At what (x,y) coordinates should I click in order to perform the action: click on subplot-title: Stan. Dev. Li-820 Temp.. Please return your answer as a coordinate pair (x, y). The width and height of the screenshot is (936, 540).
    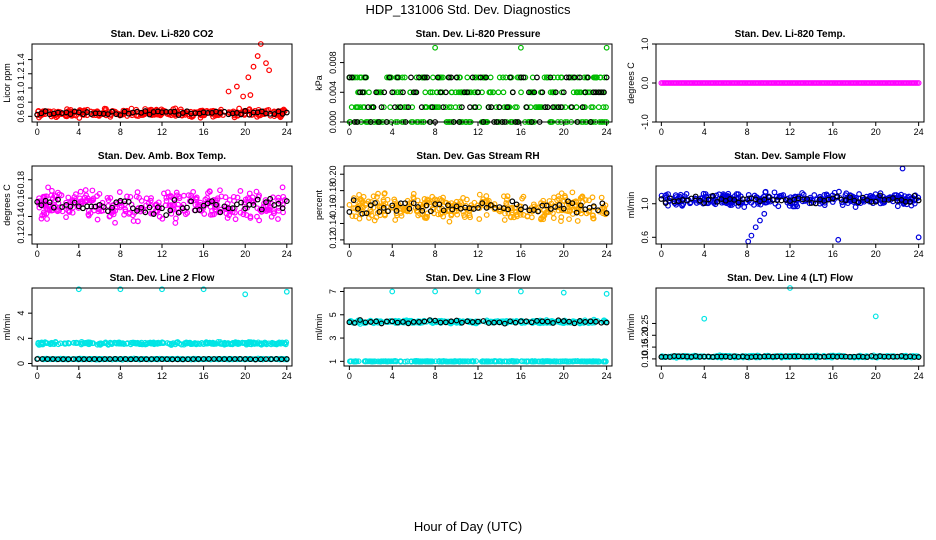
    Looking at the image, I should click on (790, 34).